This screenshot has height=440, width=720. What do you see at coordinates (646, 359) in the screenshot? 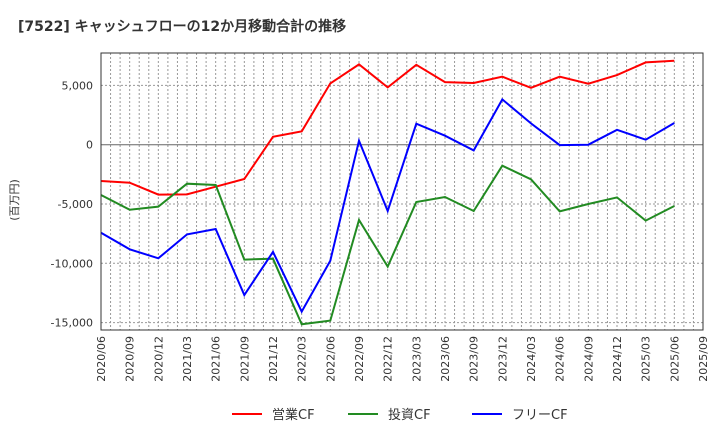
I see `x-tick-label: 2025/03` at bounding box center [646, 359].